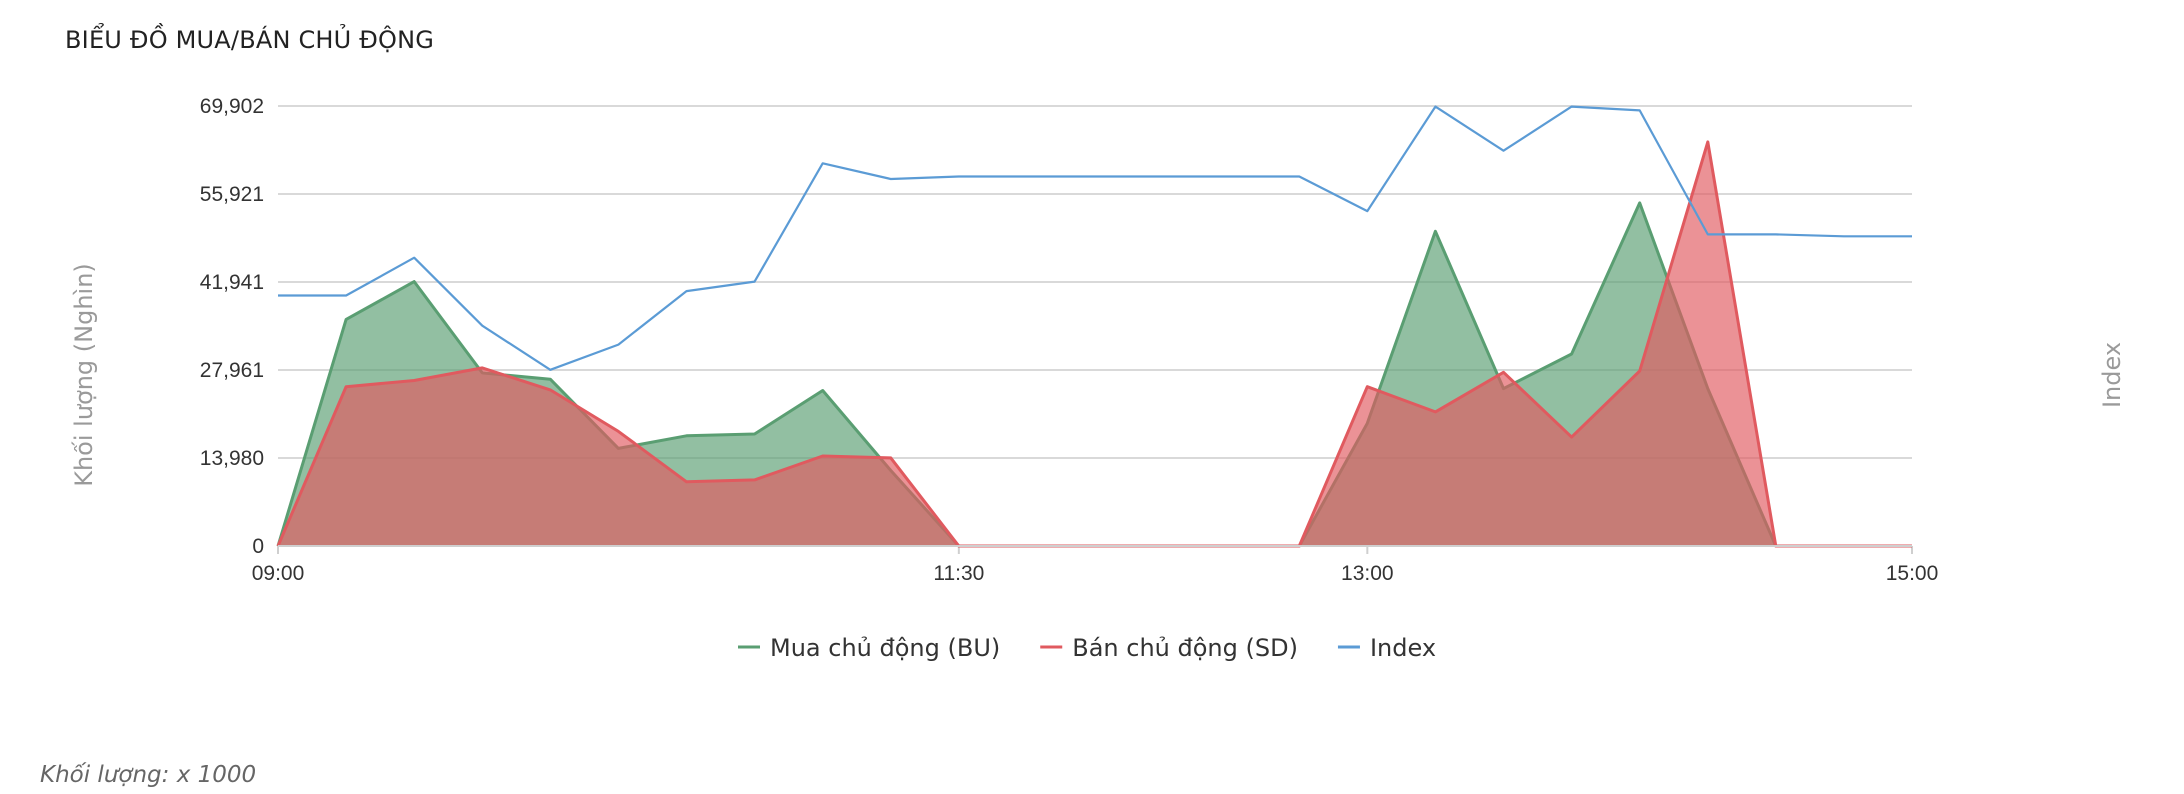  Describe the element at coordinates (232, 370) in the screenshot. I see `y-tick-label: 27,961` at that location.